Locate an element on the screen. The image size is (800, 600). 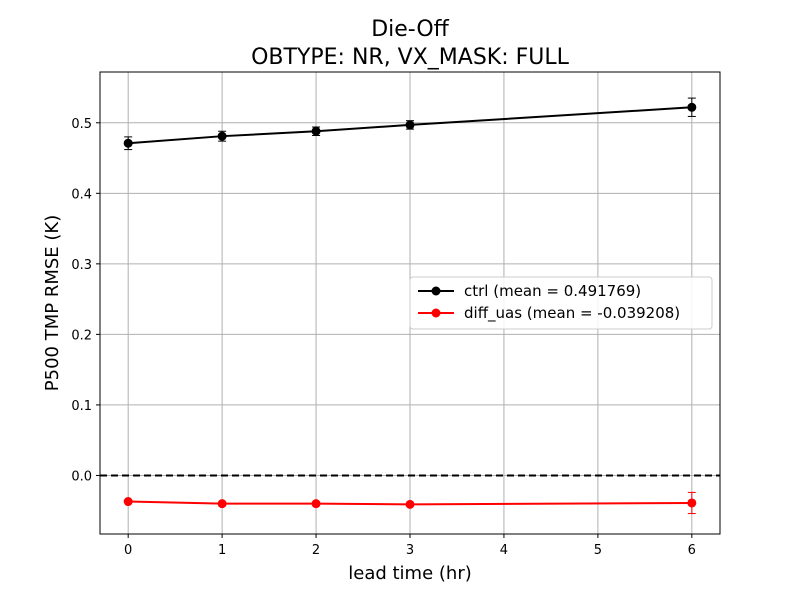
y-tick-label: 0.4 is located at coordinates (81, 194).